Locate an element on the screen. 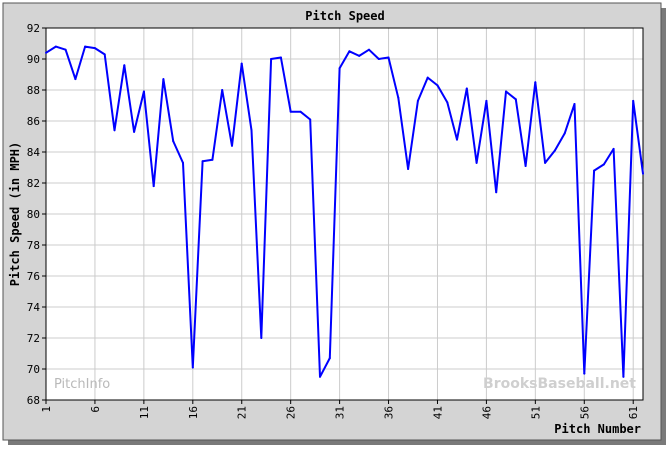 The width and height of the screenshot is (670, 454). x-axis-ticks: 1 6 11 16 21 26 31 36 41 46 51 56 61 is located at coordinates (340, 409).